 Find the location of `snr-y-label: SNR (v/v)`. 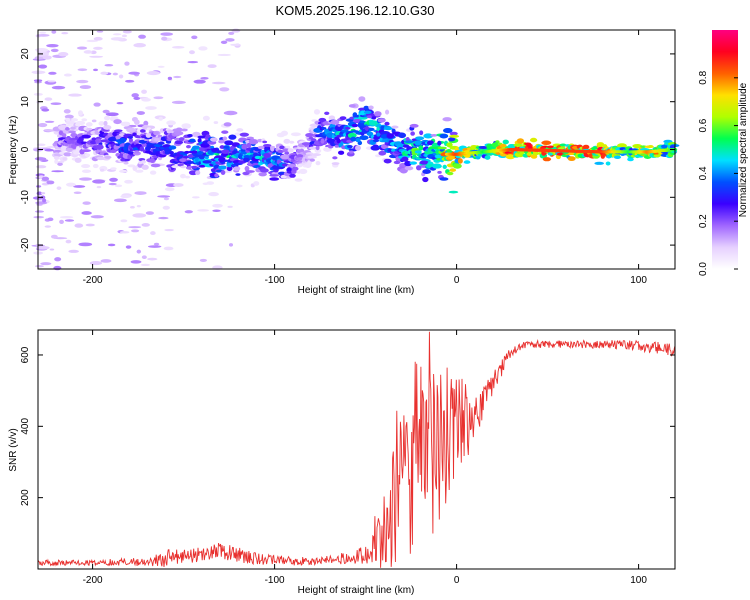

snr-y-label: SNR (v/v) is located at coordinates (13, 449).